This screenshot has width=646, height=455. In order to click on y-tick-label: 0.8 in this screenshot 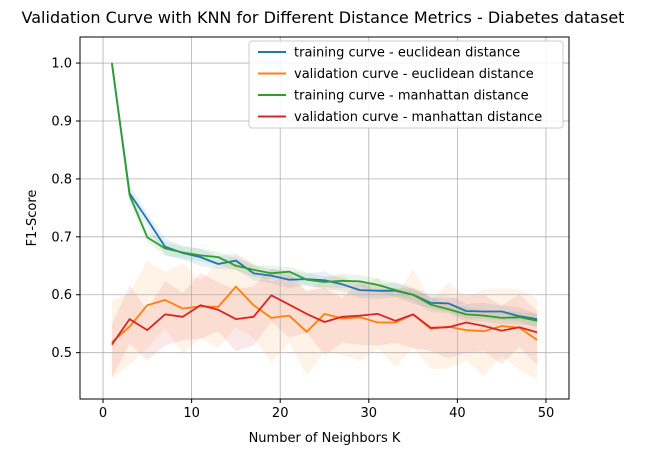, I will do `click(61, 179)`.